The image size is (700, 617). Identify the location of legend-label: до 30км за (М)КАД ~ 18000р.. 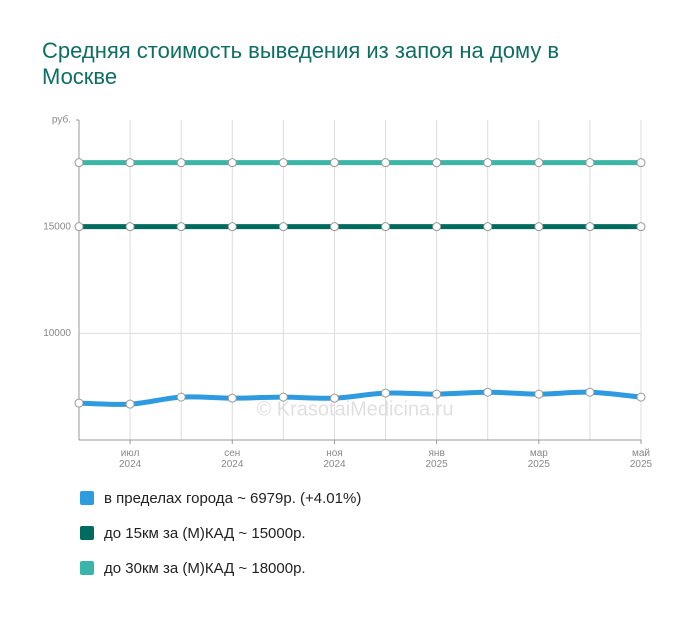
(205, 568).